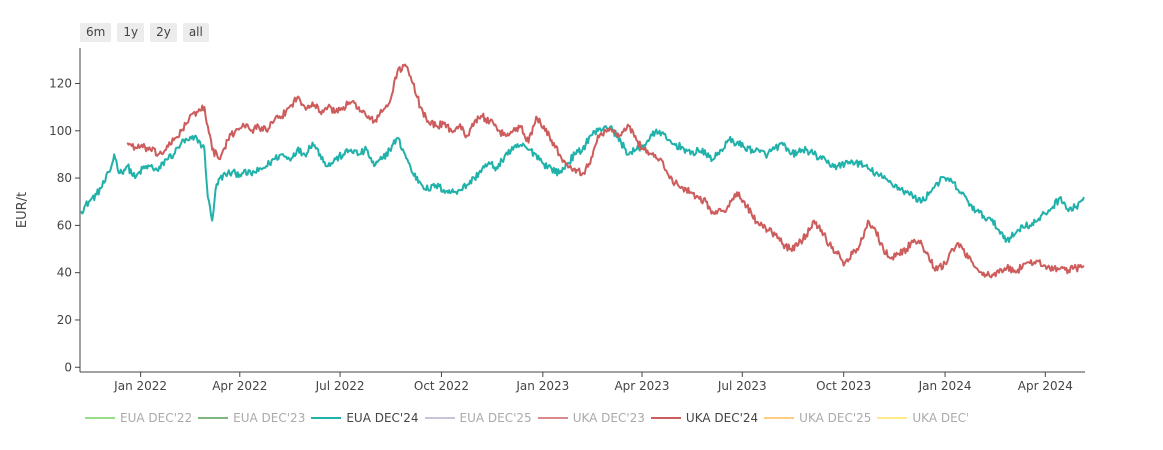  I want to click on y-tick-label: 0, so click(68, 367).